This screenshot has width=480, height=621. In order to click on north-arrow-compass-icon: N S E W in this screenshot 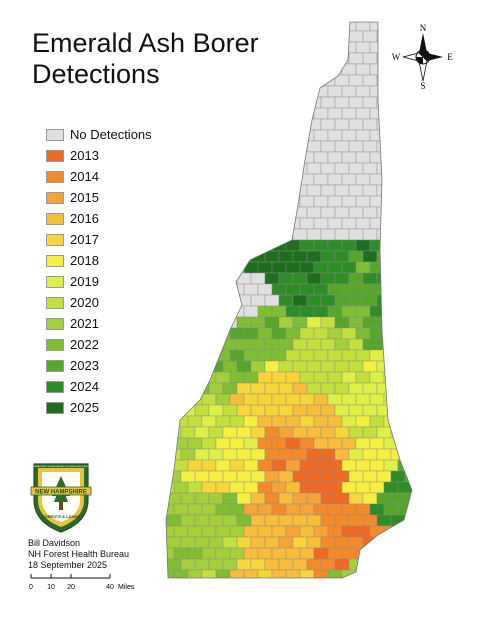, I will do `click(423, 56)`.